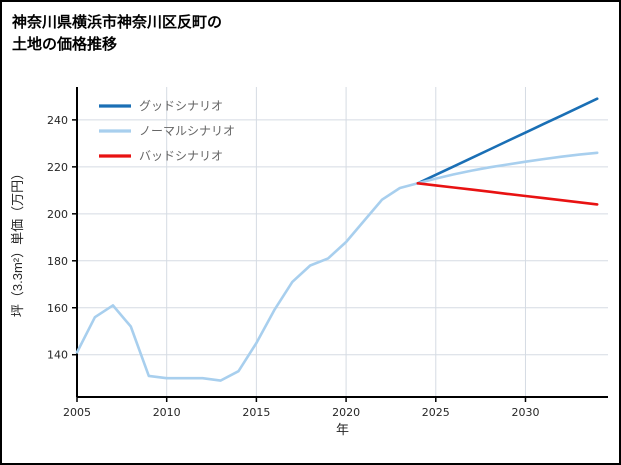  I want to click on x-tick-label: 2025, so click(436, 412).